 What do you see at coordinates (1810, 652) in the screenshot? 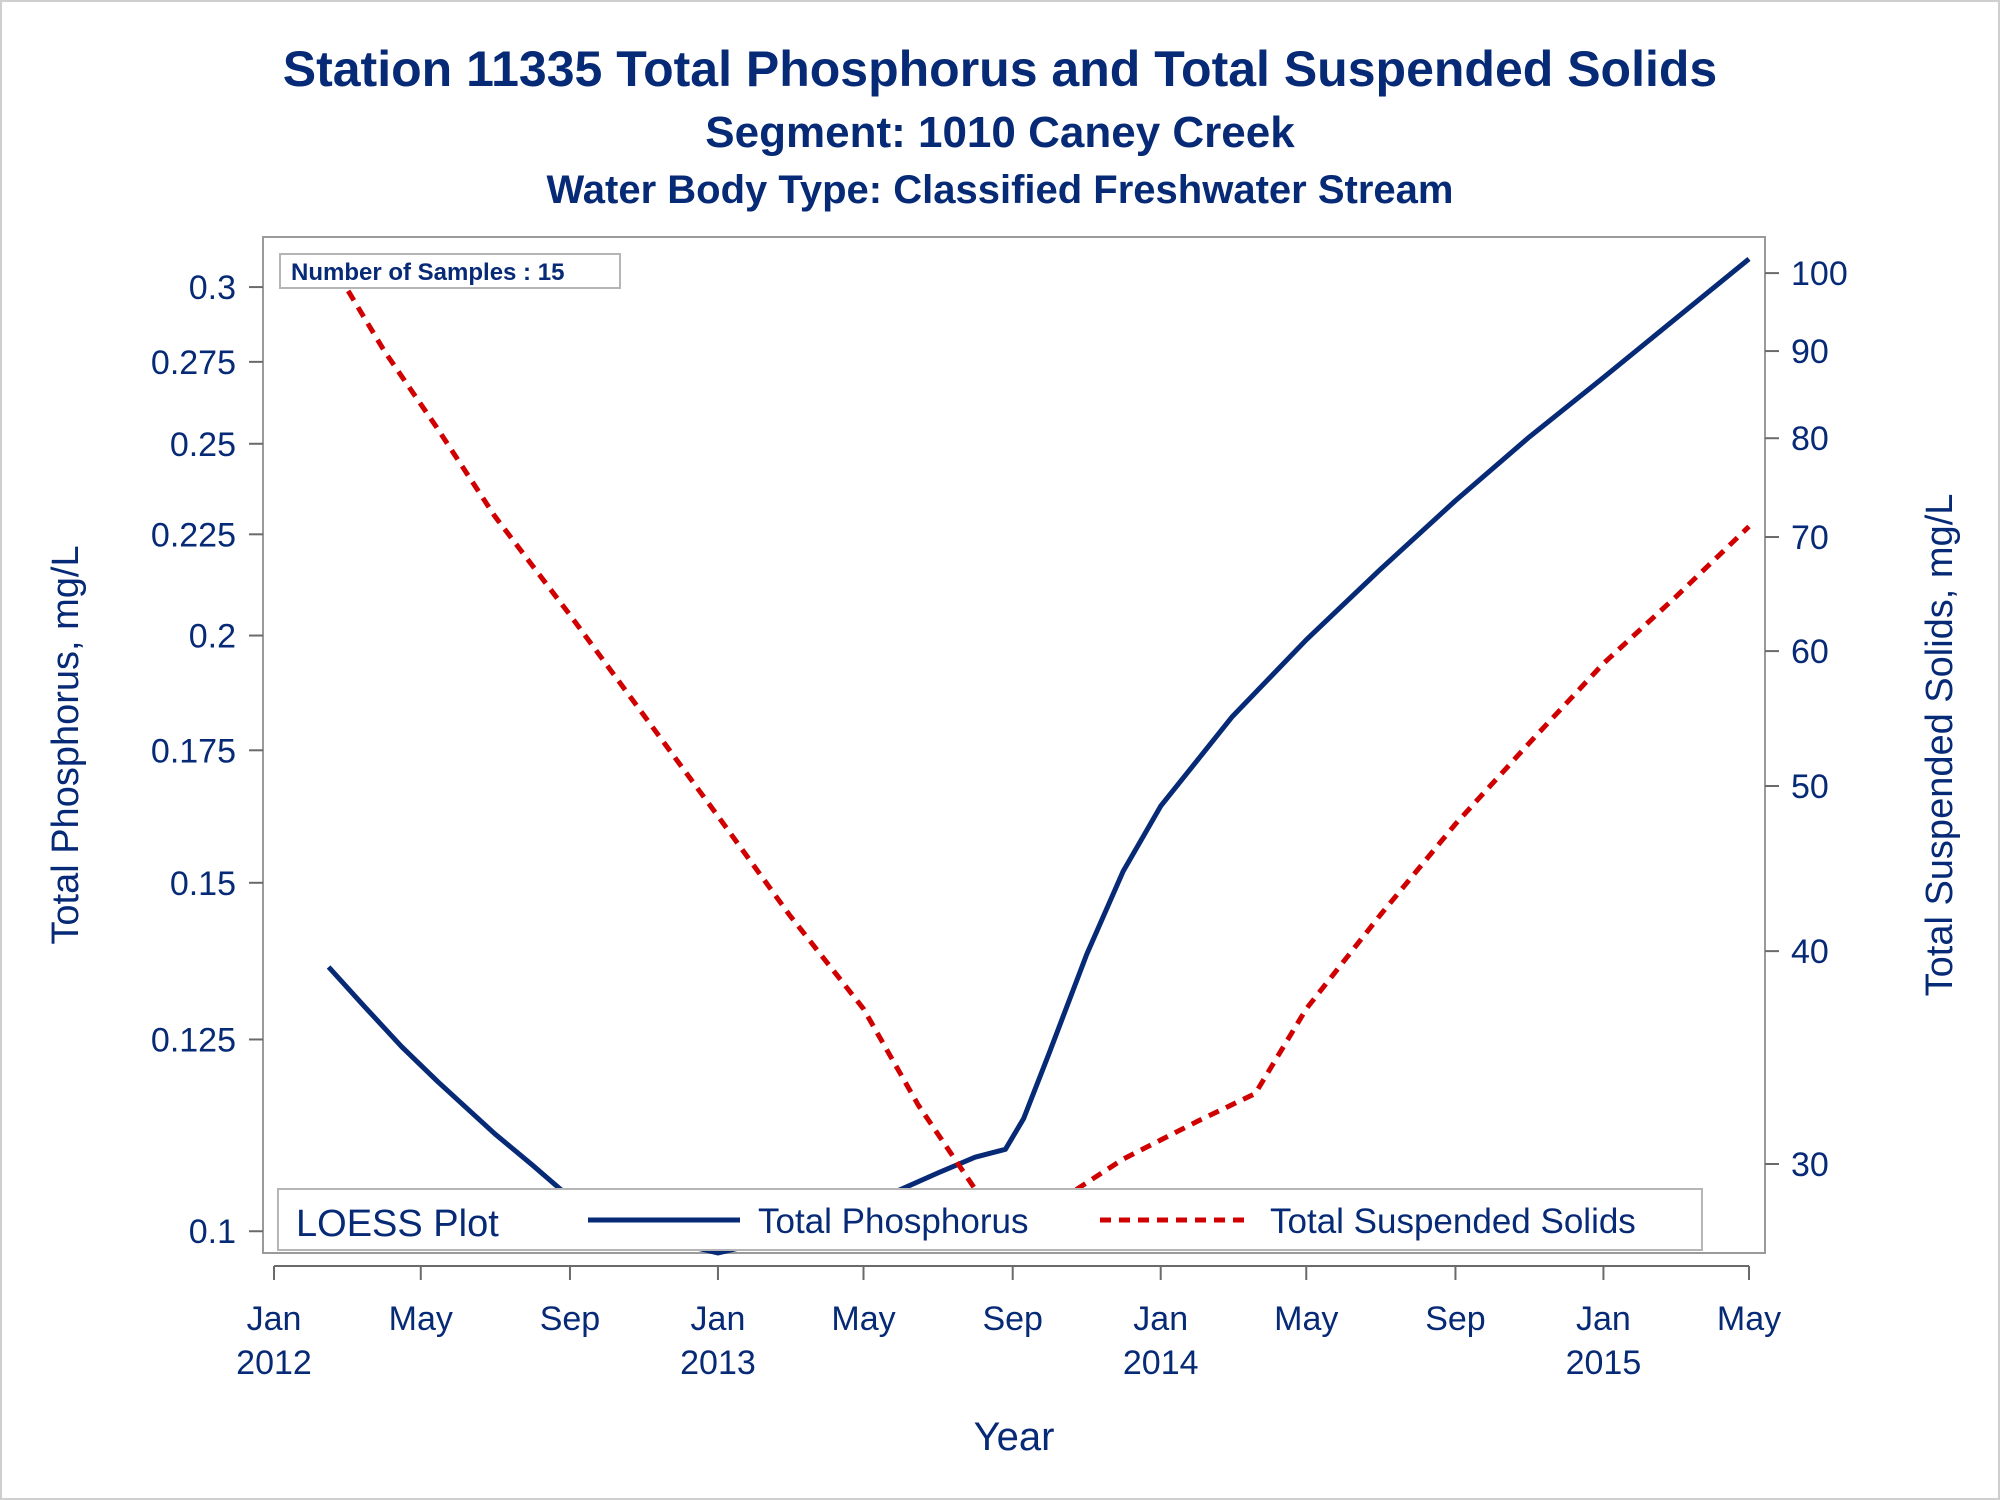
I see `y2-tick-label: 60` at bounding box center [1810, 652].